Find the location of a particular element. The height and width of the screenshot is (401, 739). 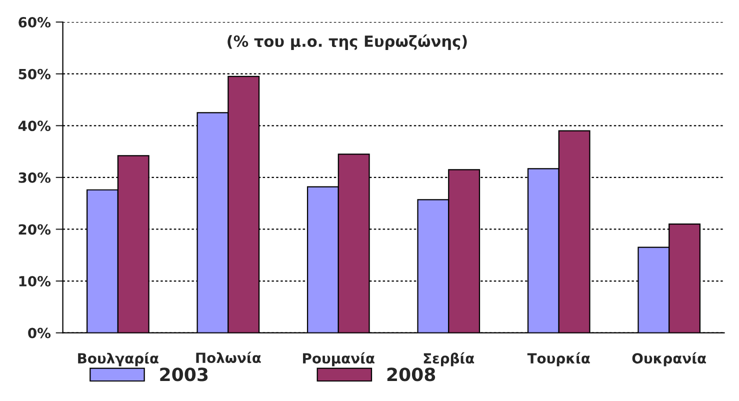

x-tick-label: Πολωνία is located at coordinates (228, 358).